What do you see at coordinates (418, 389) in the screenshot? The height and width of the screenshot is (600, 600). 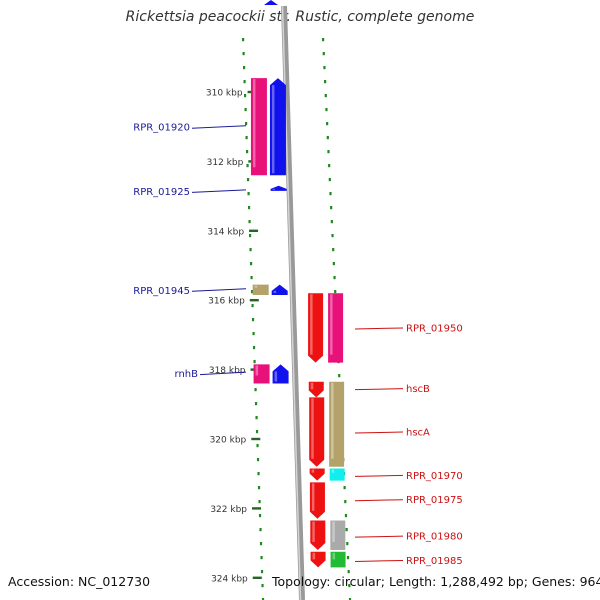 I see `gene-label-right: hscB` at bounding box center [418, 389].